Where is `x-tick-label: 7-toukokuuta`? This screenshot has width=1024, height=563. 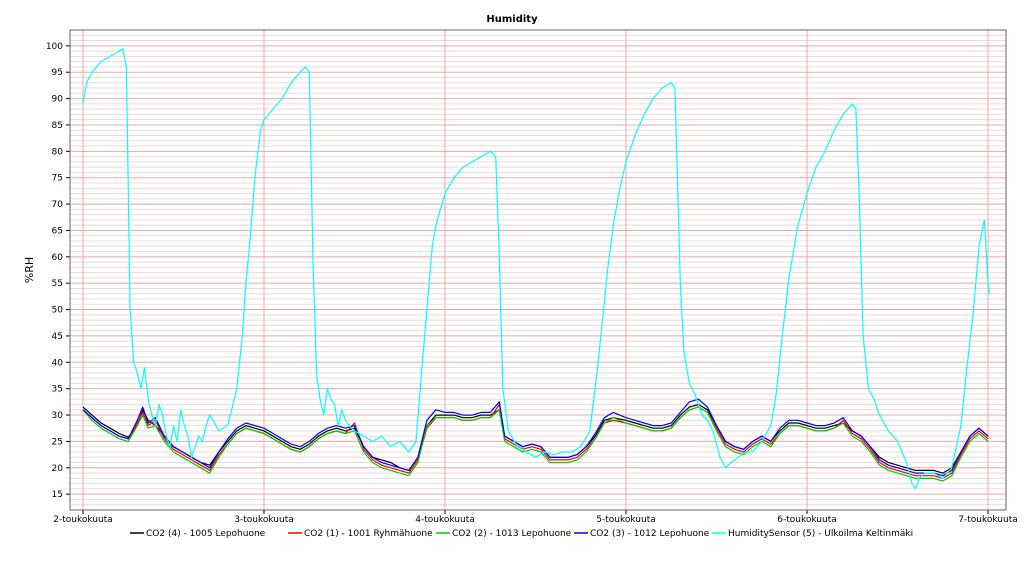
x-tick-label: 7-toukokuuta is located at coordinates (988, 520).